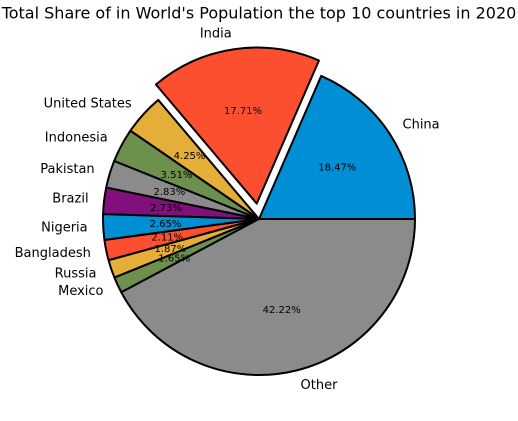 The width and height of the screenshot is (518, 421). I want to click on value-label: 3.51%, so click(177, 175).